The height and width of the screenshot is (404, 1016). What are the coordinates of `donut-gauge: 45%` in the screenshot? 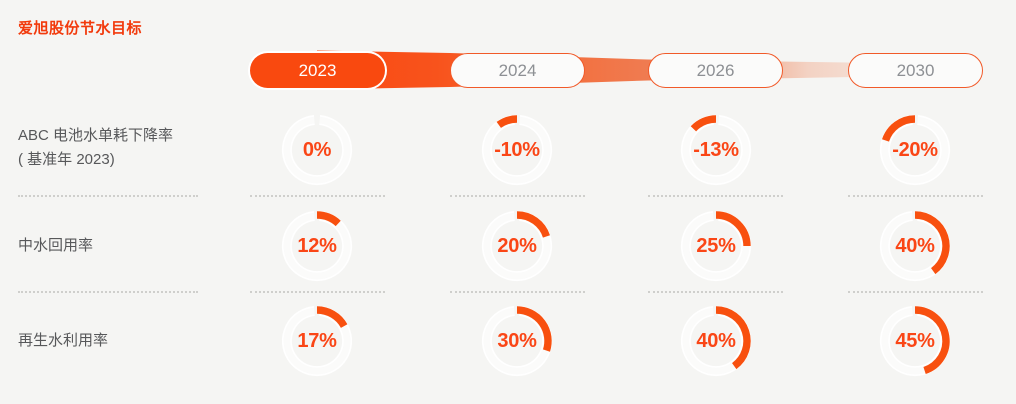 It's located at (915, 341).